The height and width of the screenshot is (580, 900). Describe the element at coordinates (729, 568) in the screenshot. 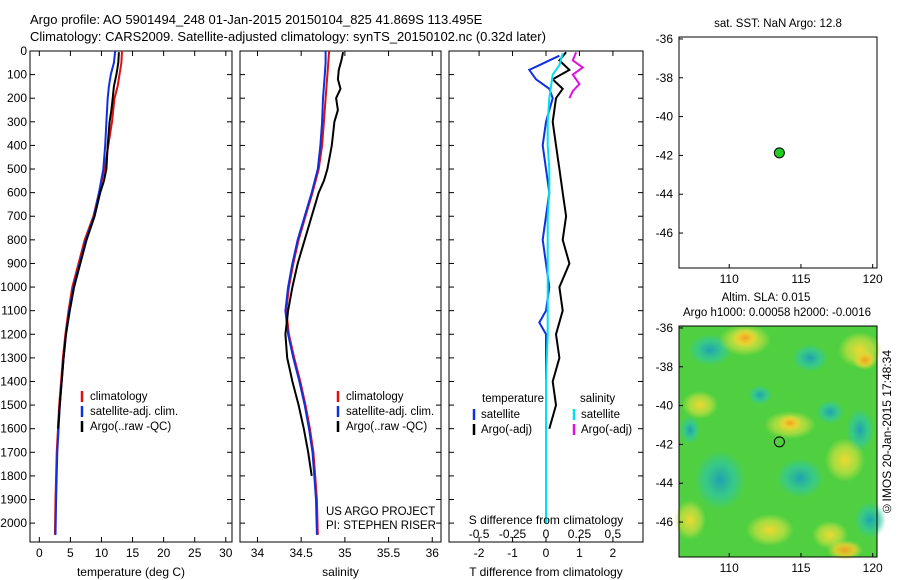

I see `map_sla-xtick-label: 110` at that location.